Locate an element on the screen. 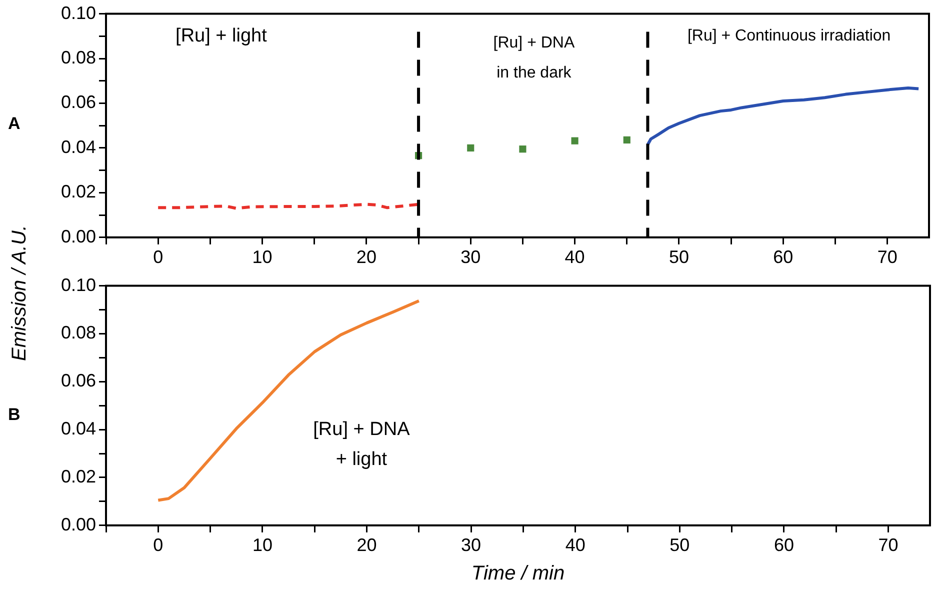 The height and width of the screenshot is (594, 937). text: B is located at coordinates (14, 414).